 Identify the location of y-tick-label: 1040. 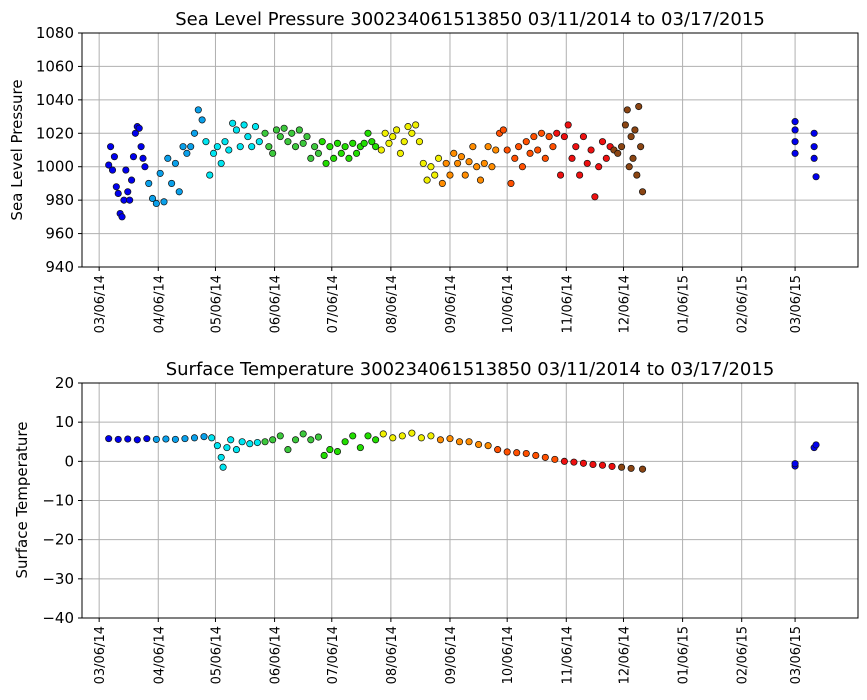
(55, 100).